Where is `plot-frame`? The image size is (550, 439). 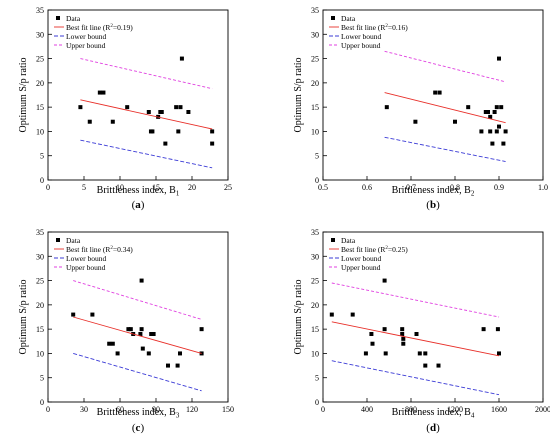 plot-frame is located at coordinates (138, 95).